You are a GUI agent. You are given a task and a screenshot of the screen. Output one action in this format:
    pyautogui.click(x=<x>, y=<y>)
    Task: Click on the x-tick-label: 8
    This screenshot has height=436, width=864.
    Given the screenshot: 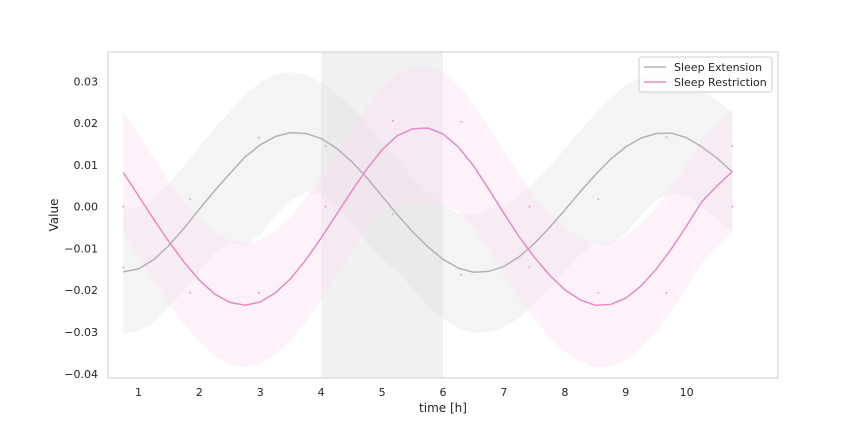 What is the action you would take?
    pyautogui.click(x=564, y=392)
    